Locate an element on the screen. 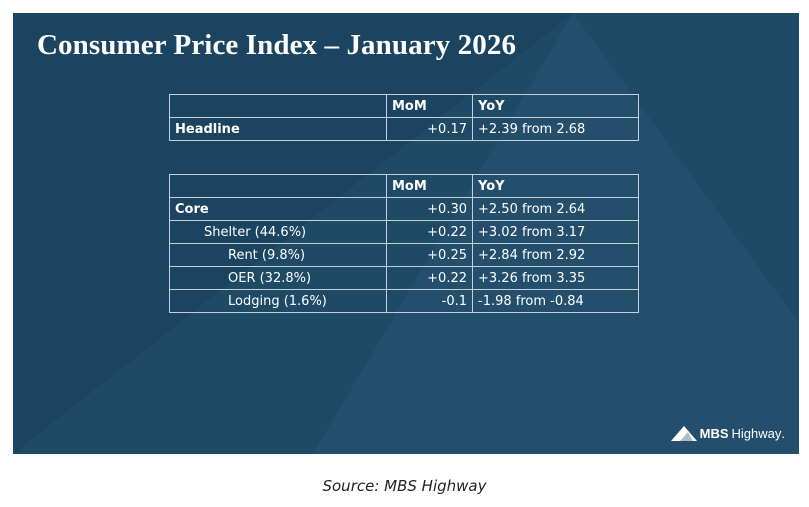 This screenshot has width=809, height=507. table-row: Lodging (1.6%) -0.1 -1.98 from -0.84 is located at coordinates (404, 301).